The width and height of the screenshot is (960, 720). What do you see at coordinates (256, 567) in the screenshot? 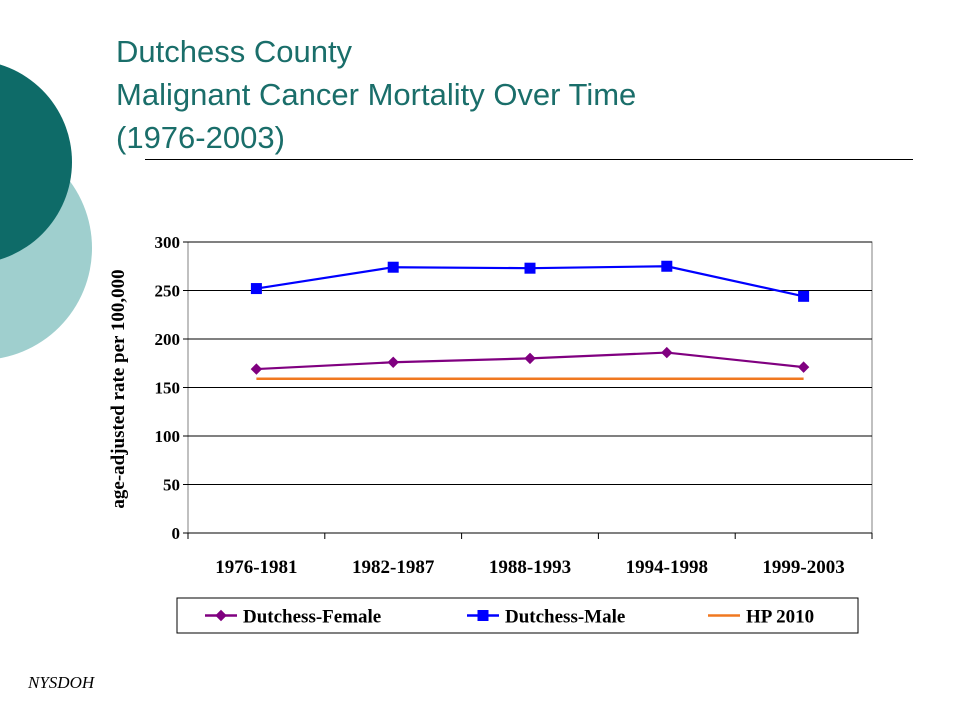
I see `x-tick-label: 1976-1981` at bounding box center [256, 567].